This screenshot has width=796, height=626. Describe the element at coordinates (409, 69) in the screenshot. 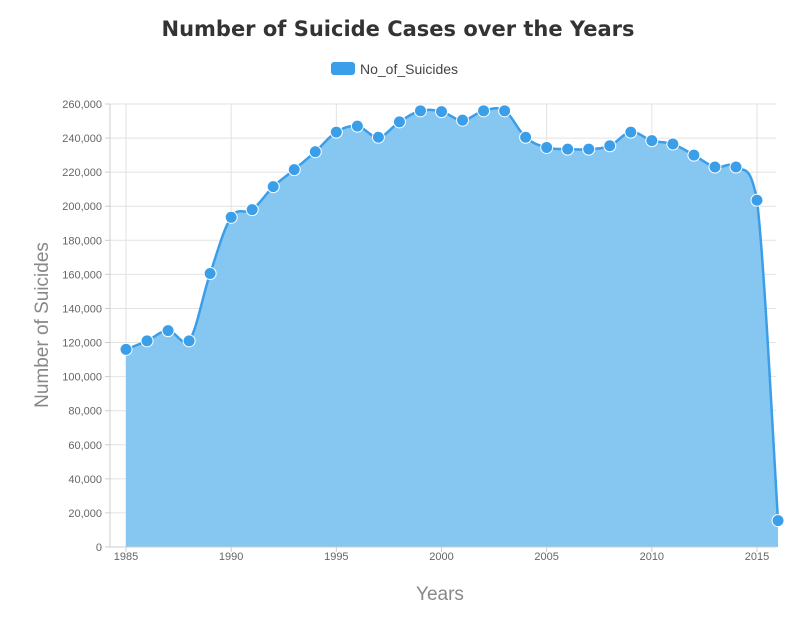

I see `legend-label: No_of_Suicides` at that location.